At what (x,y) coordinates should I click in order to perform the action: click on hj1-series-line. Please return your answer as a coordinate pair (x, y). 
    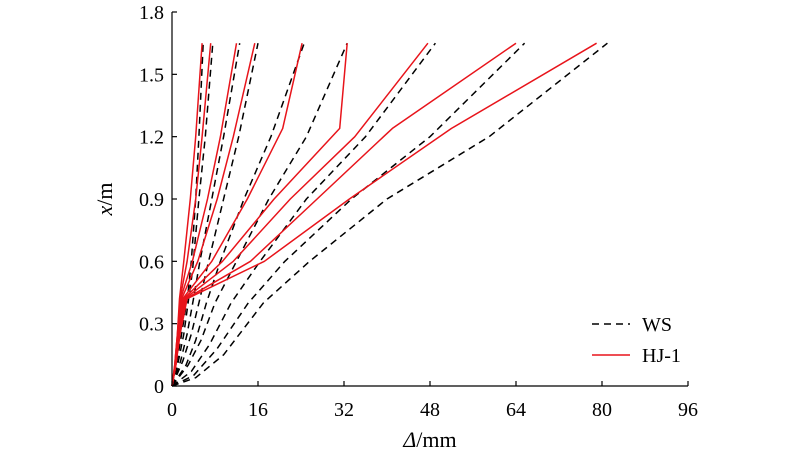
    Looking at the image, I should click on (237, 215).